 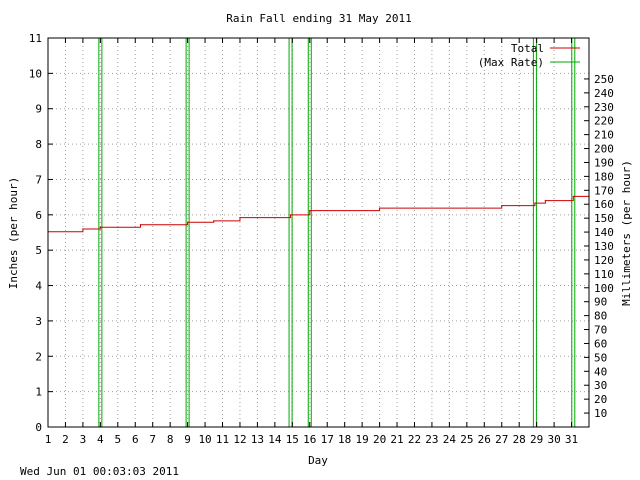 What do you see at coordinates (38, 109) in the screenshot?
I see `y-tick-label: 9` at bounding box center [38, 109].